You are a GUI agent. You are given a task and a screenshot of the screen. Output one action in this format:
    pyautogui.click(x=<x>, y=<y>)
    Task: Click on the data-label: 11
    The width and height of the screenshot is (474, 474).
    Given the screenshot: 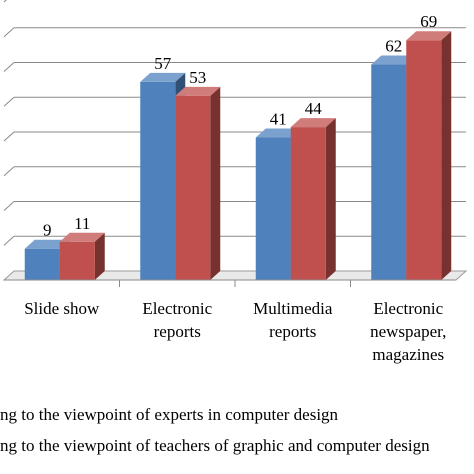 What is the action you would take?
    pyautogui.click(x=82, y=223)
    